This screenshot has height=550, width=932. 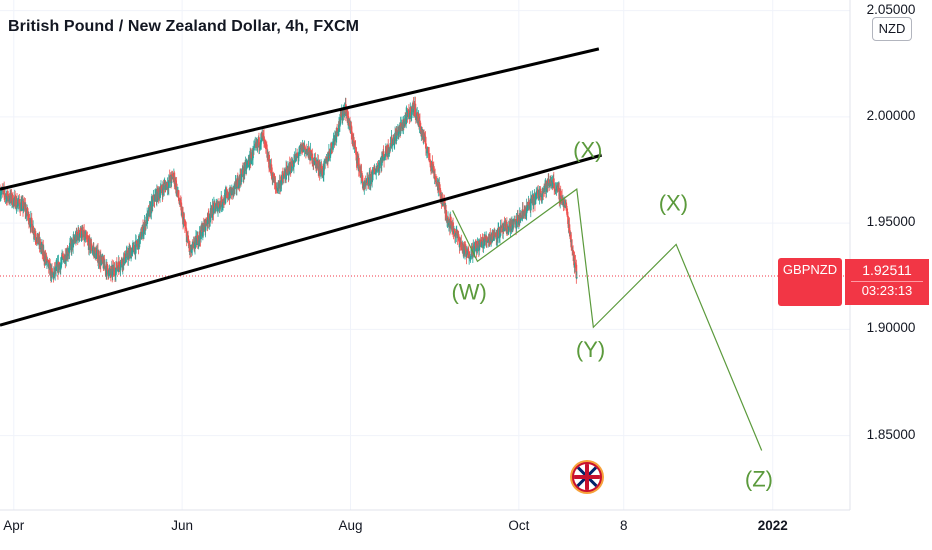 I want to click on price-tick-label: 2.05000, so click(x=891, y=9).